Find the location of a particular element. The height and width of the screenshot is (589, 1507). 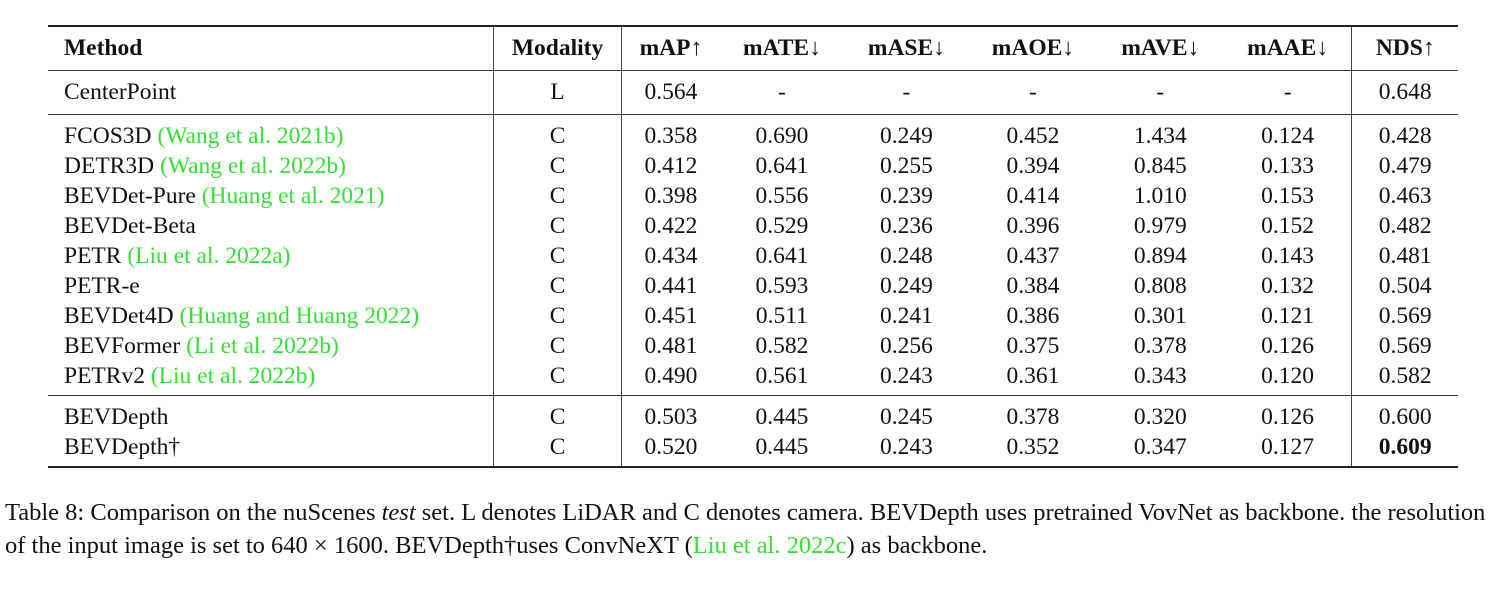

cell-mate: 0.561 is located at coordinates (782, 375).